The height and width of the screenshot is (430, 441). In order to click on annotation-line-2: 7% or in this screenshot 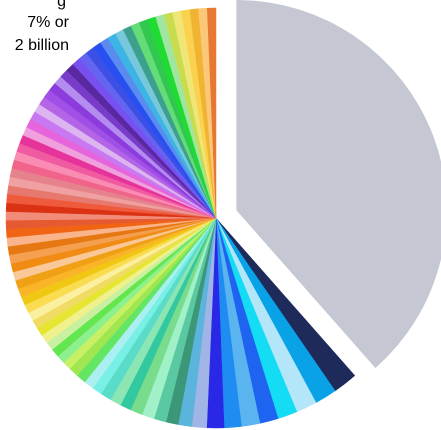, I will do `click(48, 22)`.